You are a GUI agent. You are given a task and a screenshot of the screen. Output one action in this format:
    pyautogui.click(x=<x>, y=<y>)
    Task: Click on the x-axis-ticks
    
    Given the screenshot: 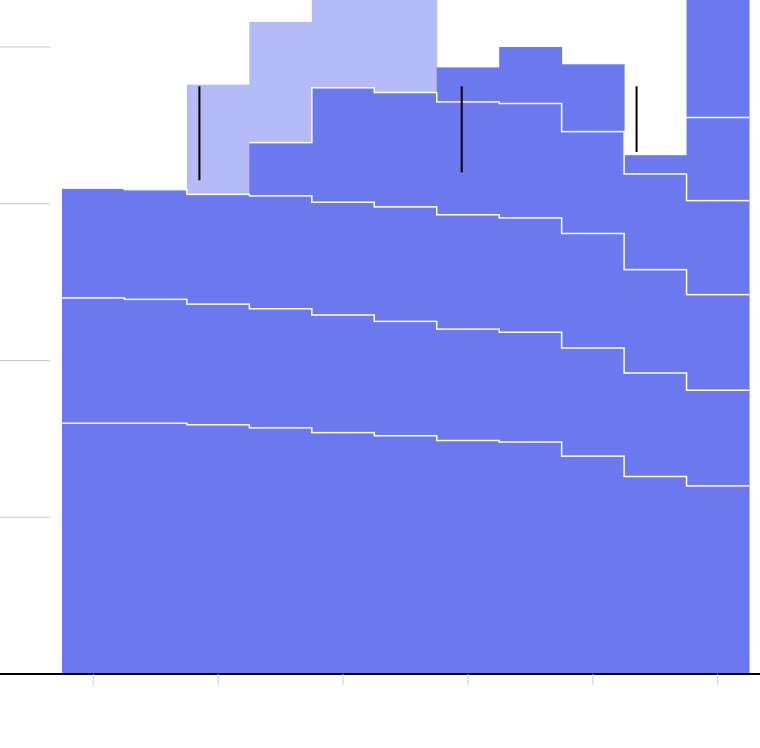 What is the action you would take?
    pyautogui.click(x=405, y=679)
    